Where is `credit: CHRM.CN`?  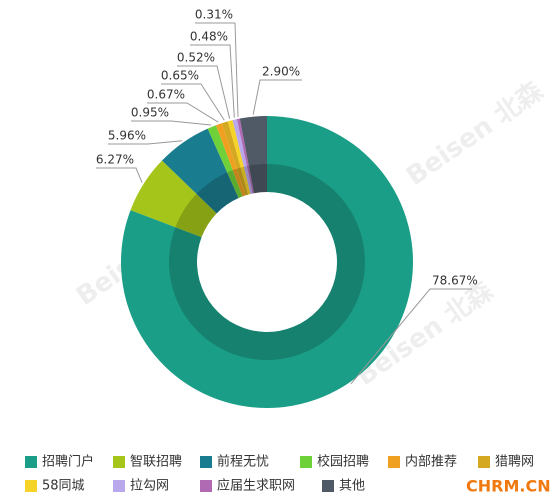
credit: CHRM.CN is located at coordinates (508, 486).